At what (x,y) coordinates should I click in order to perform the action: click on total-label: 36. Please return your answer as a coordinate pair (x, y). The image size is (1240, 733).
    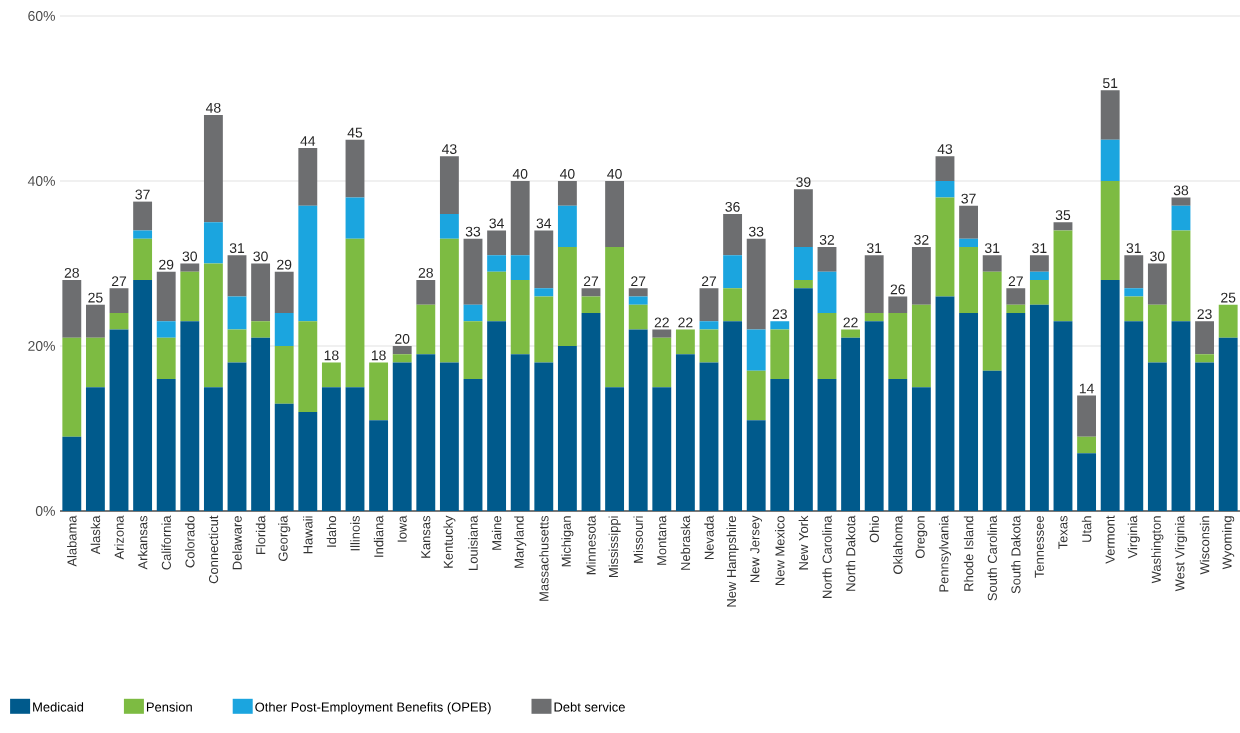
    Looking at the image, I should click on (732, 206).